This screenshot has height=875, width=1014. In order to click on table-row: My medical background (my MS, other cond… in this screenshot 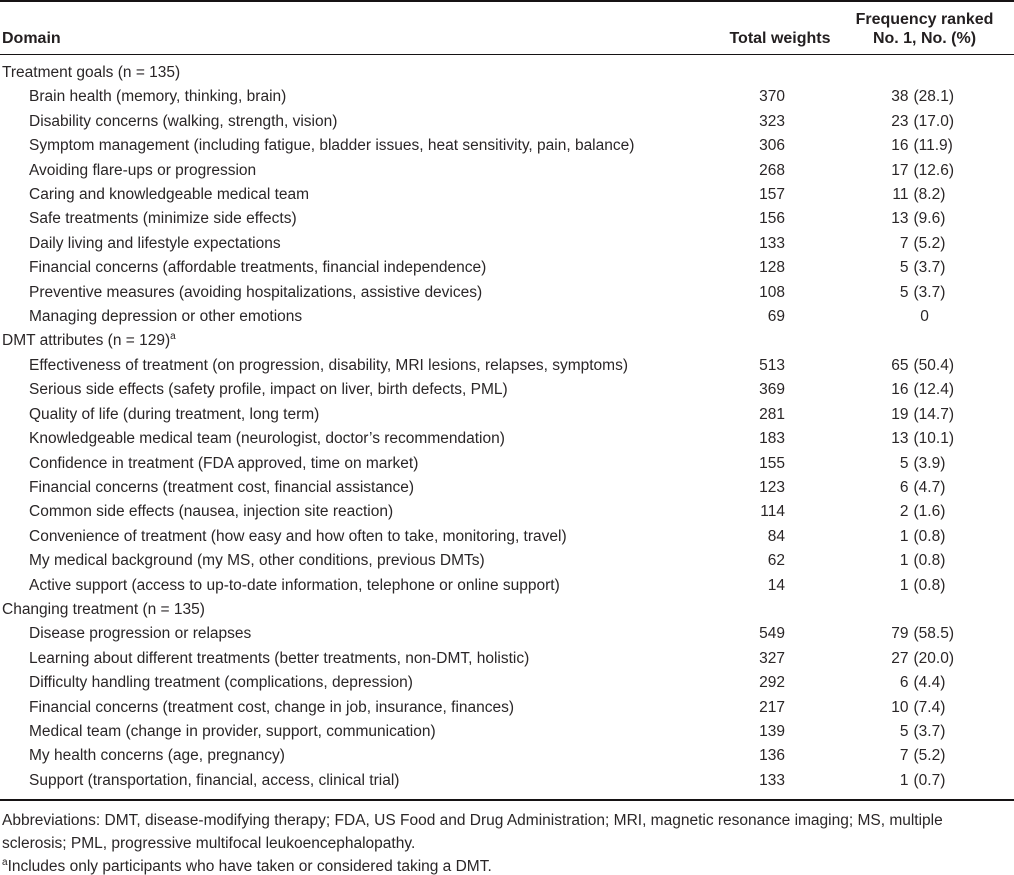, I will do `click(507, 561)`.